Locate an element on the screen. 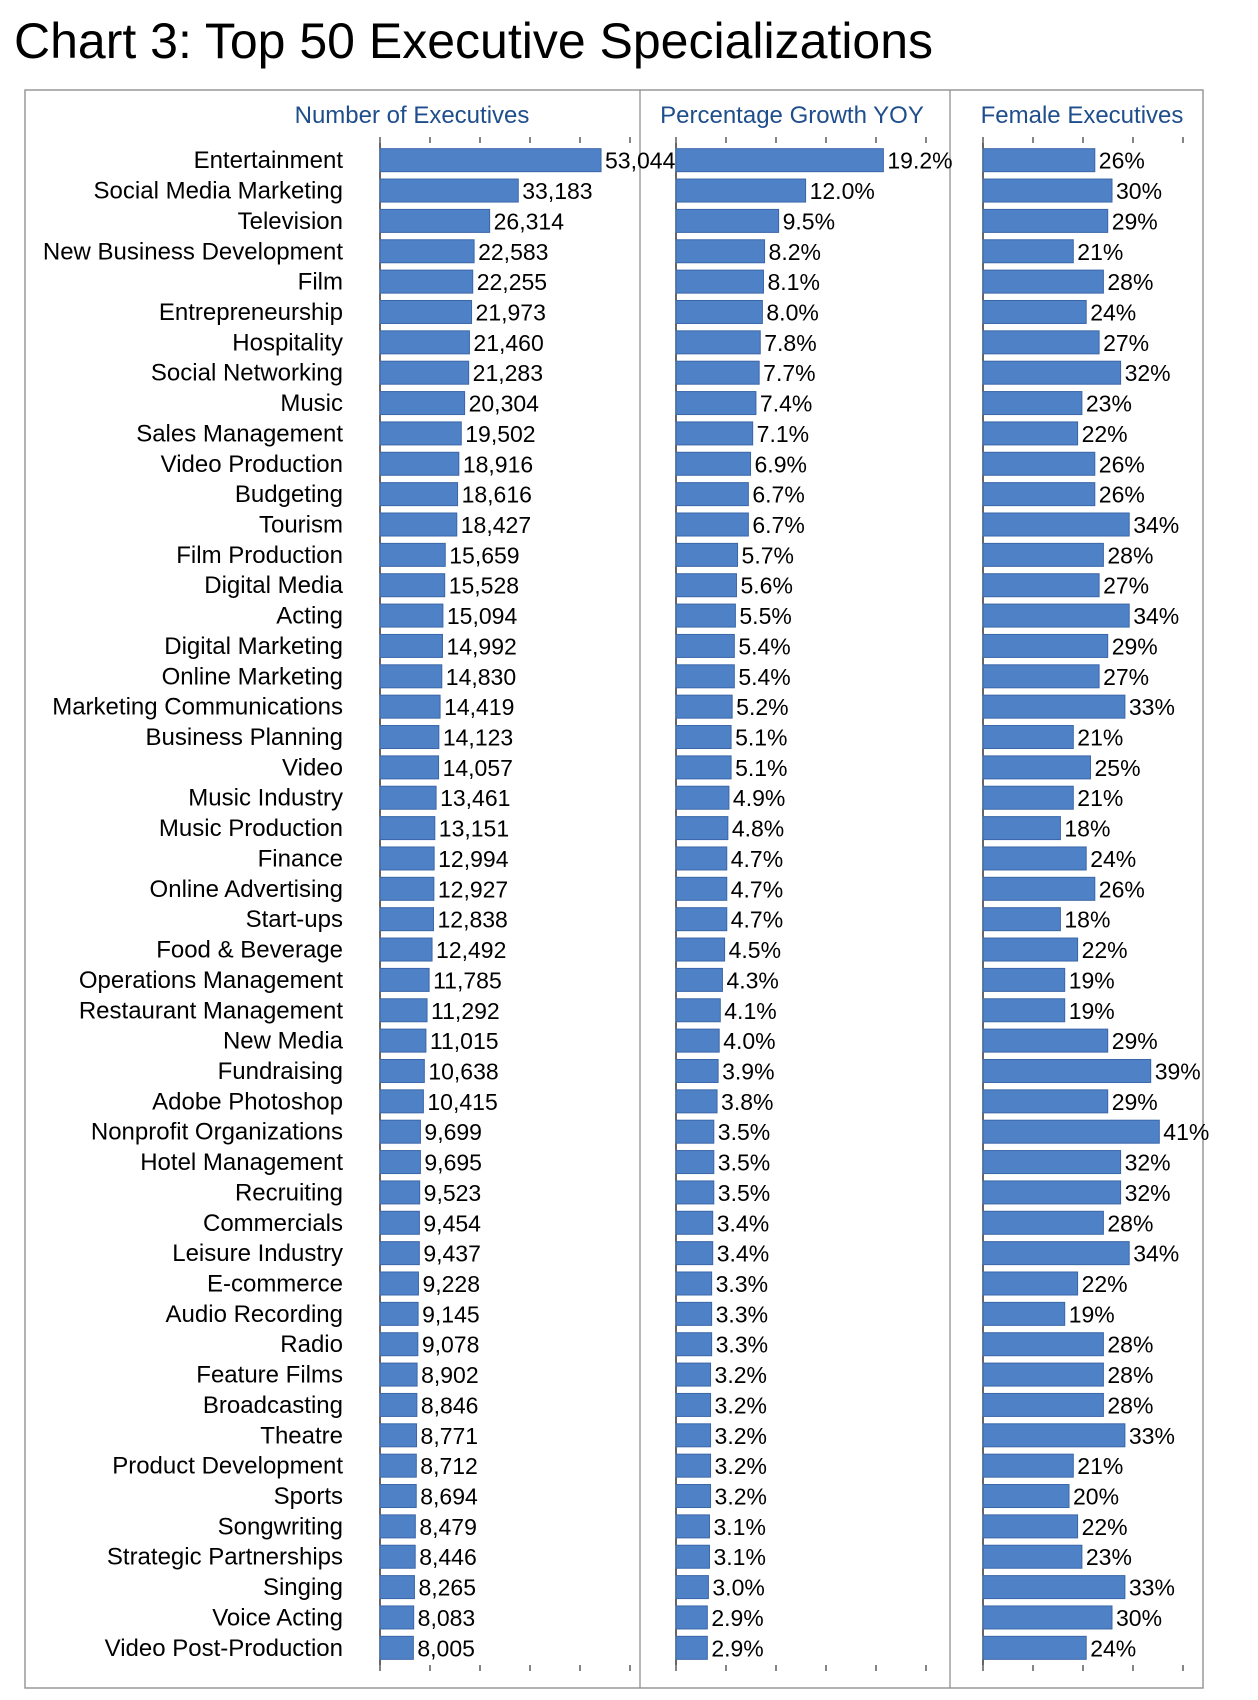 The height and width of the screenshot is (1700, 1258). category-label: Nonprofit Organizations is located at coordinates (217, 1132).